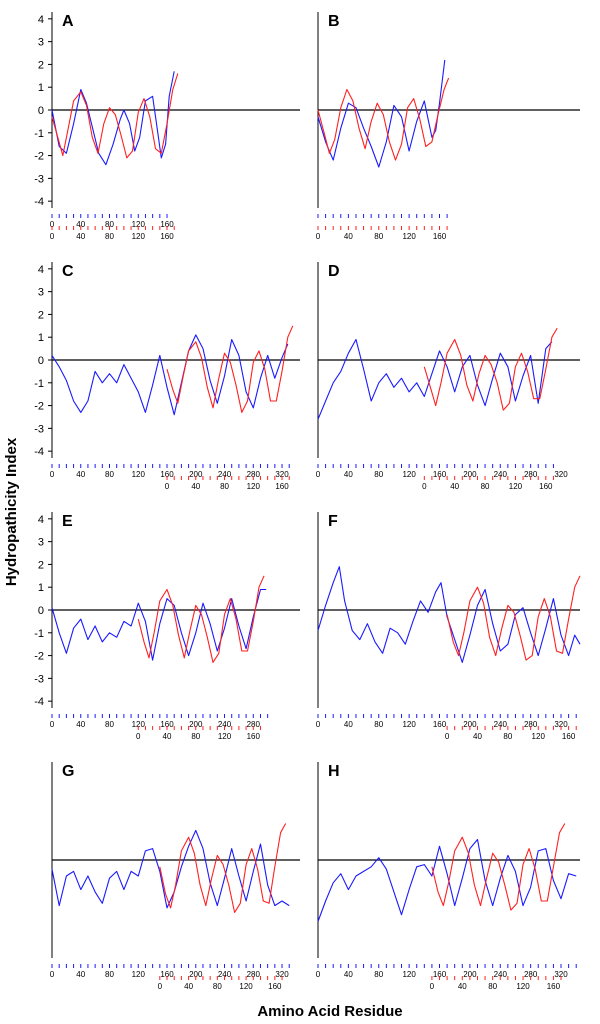 The width and height of the screenshot is (600, 1024). What do you see at coordinates (334, 21) in the screenshot?
I see `panel-label: B` at bounding box center [334, 21].